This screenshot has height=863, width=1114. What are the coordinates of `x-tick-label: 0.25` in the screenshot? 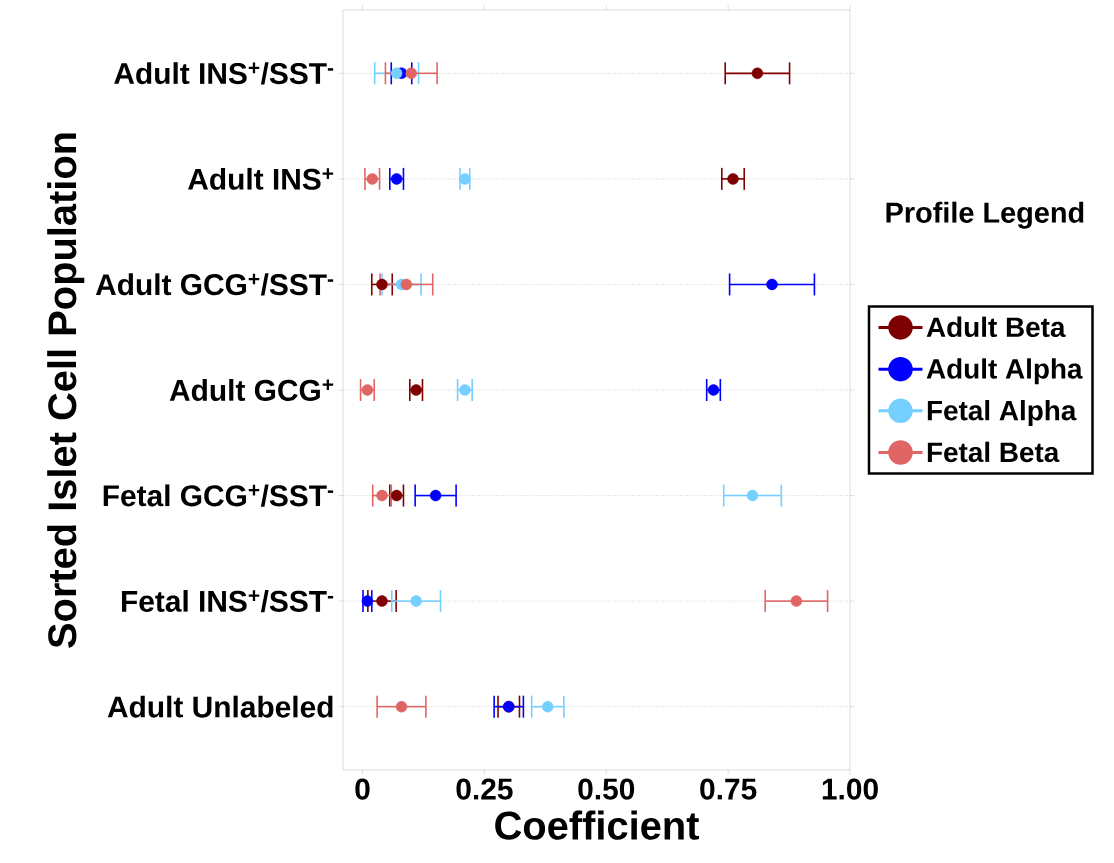 It's located at (484, 789).